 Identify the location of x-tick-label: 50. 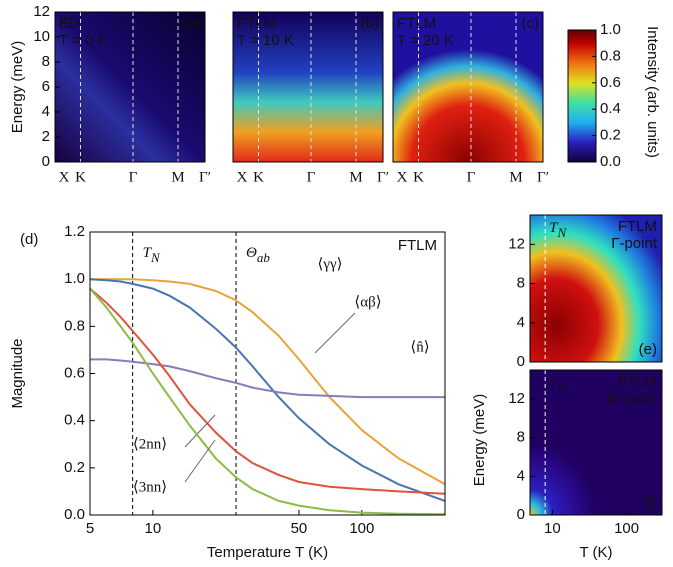
(299, 528).